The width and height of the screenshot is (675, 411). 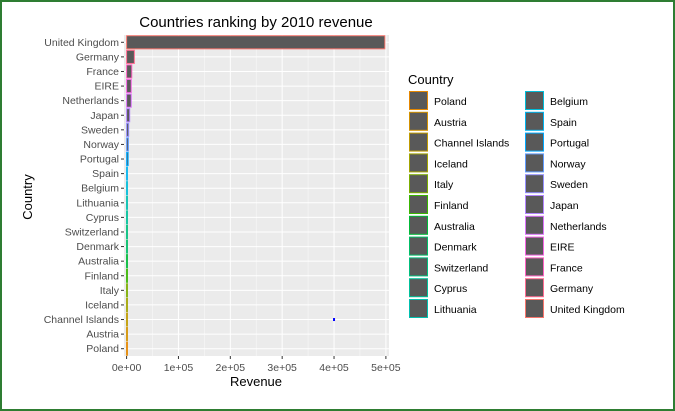 What do you see at coordinates (102, 349) in the screenshot?
I see `y-tick-label: Poland` at bounding box center [102, 349].